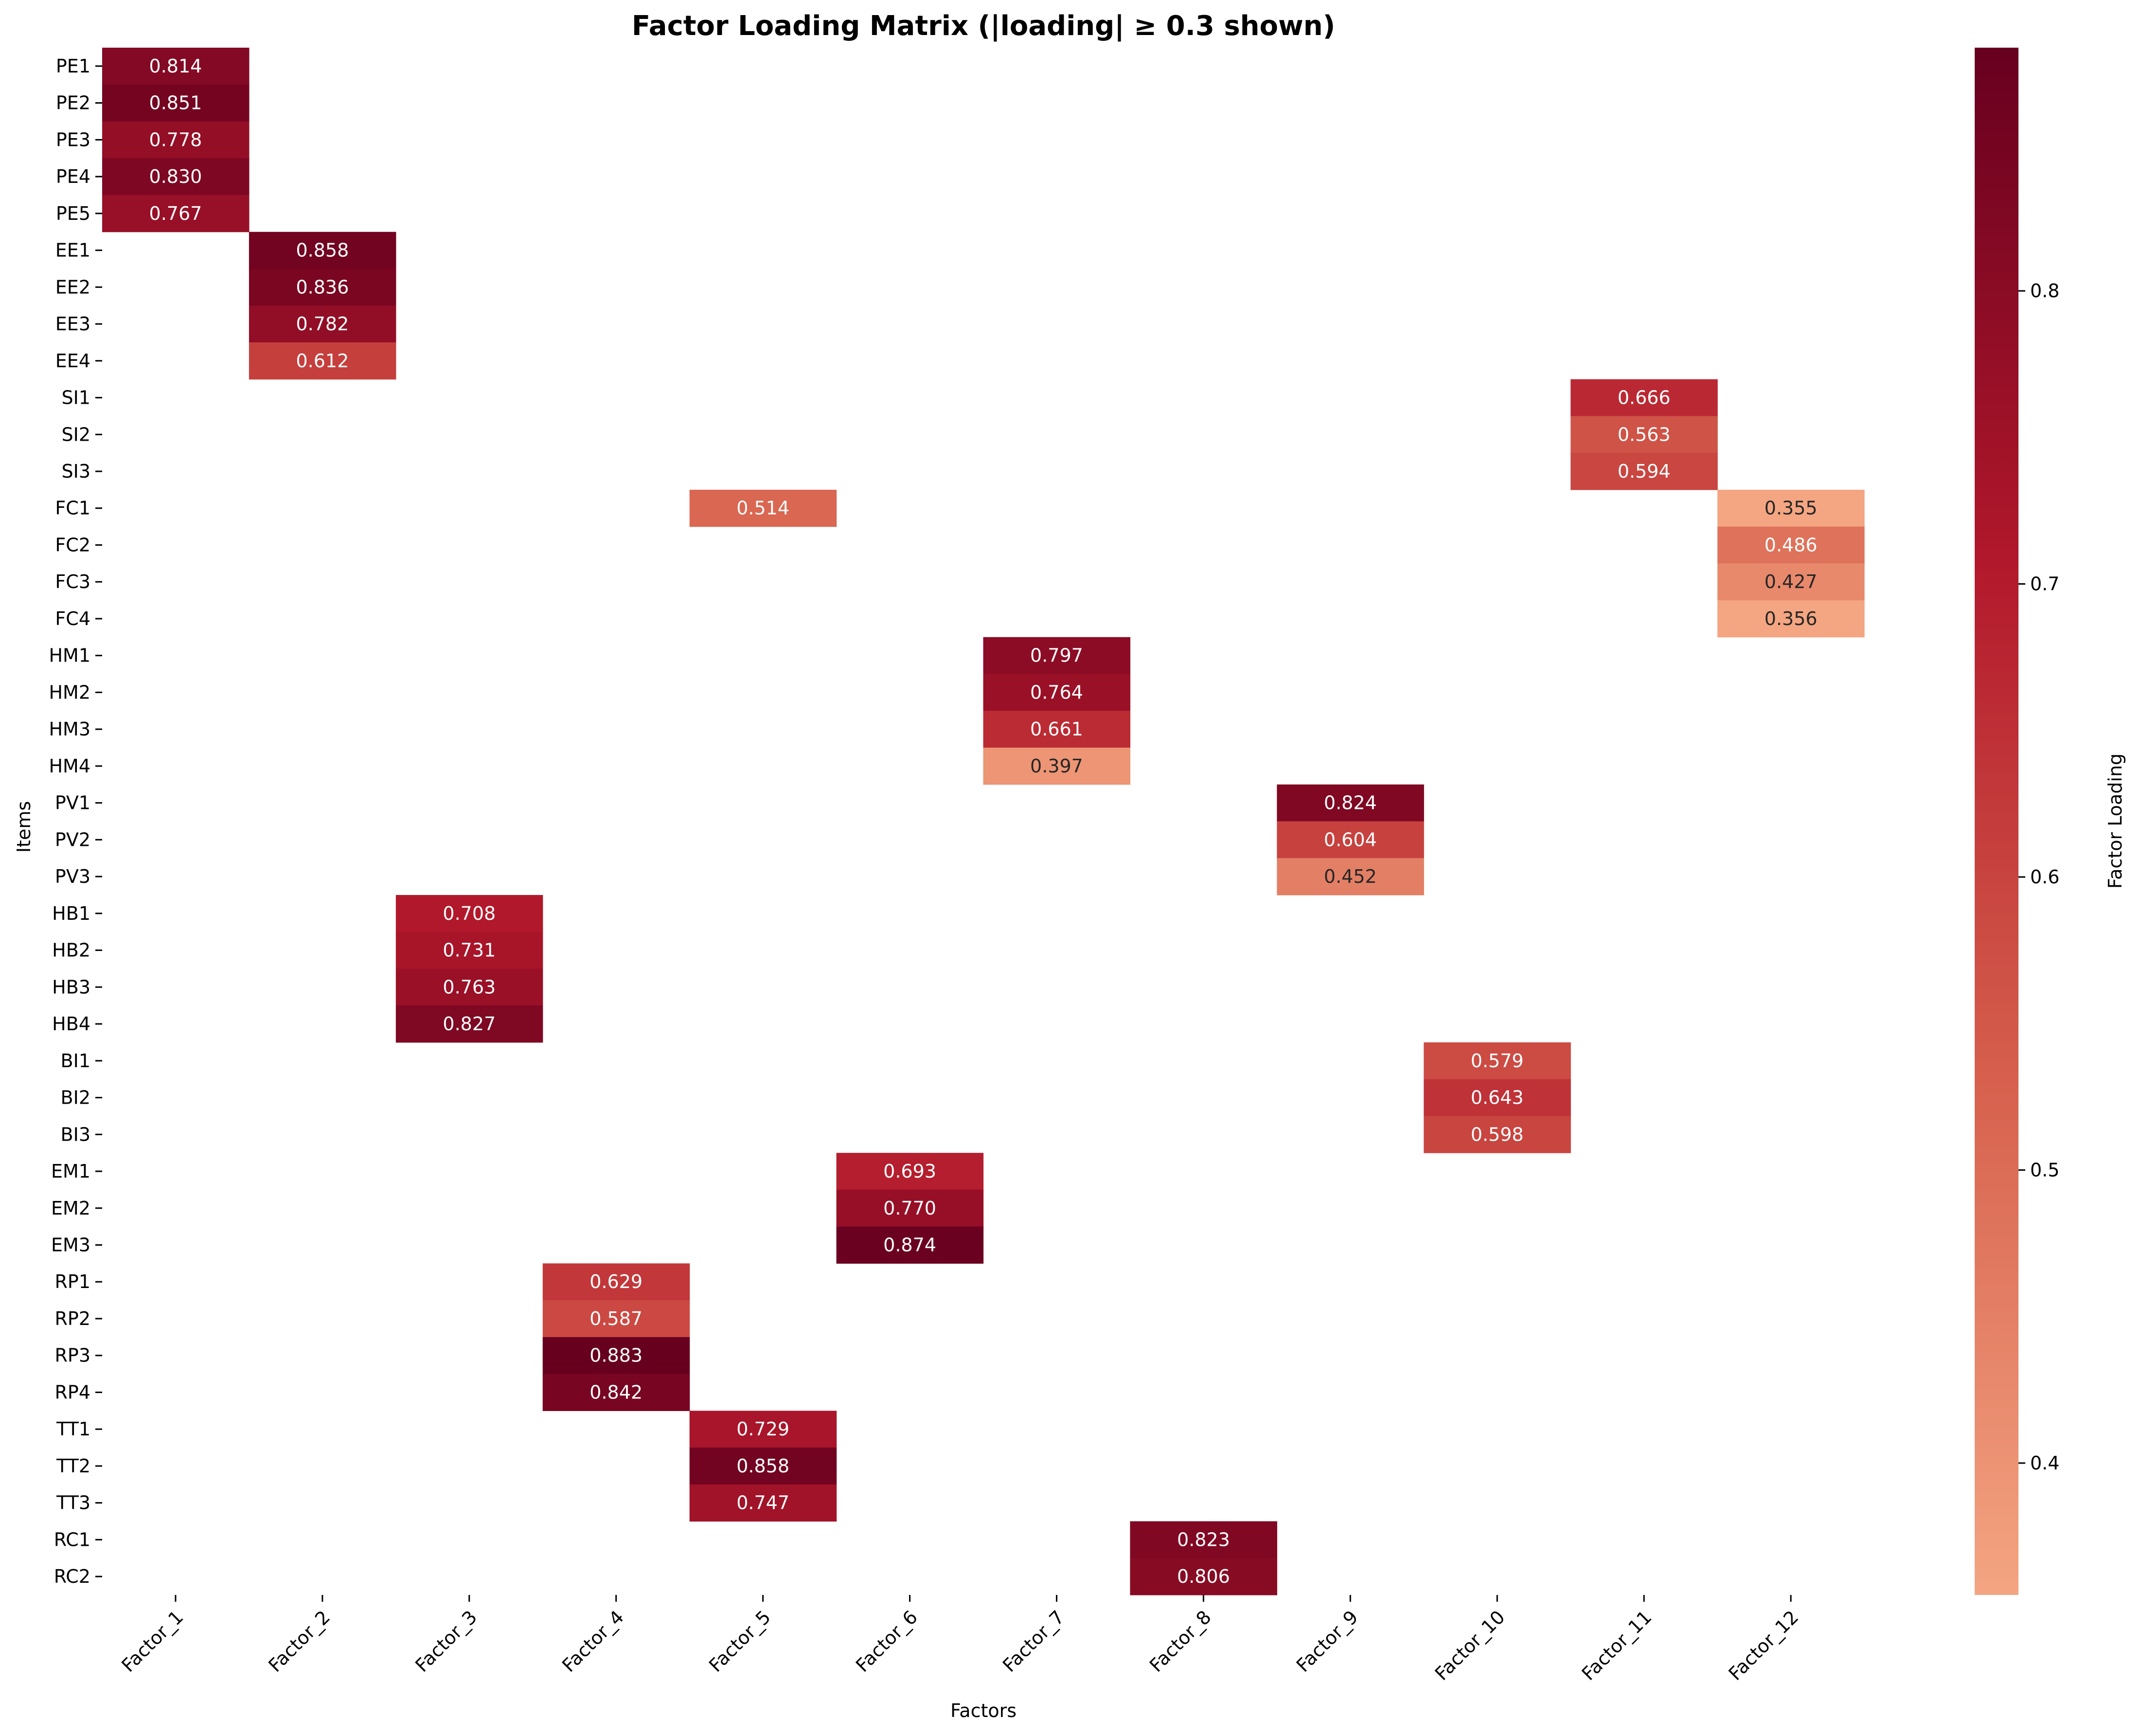 The image size is (2142, 1736). Describe the element at coordinates (71, 913) in the screenshot. I see `y-tick-label-hb1: HB1` at that location.